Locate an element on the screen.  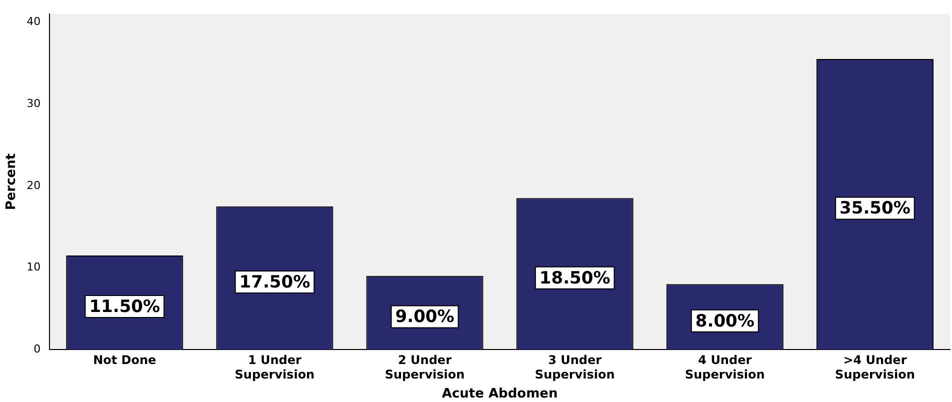
data-label: 11.50% is located at coordinates (124, 306).